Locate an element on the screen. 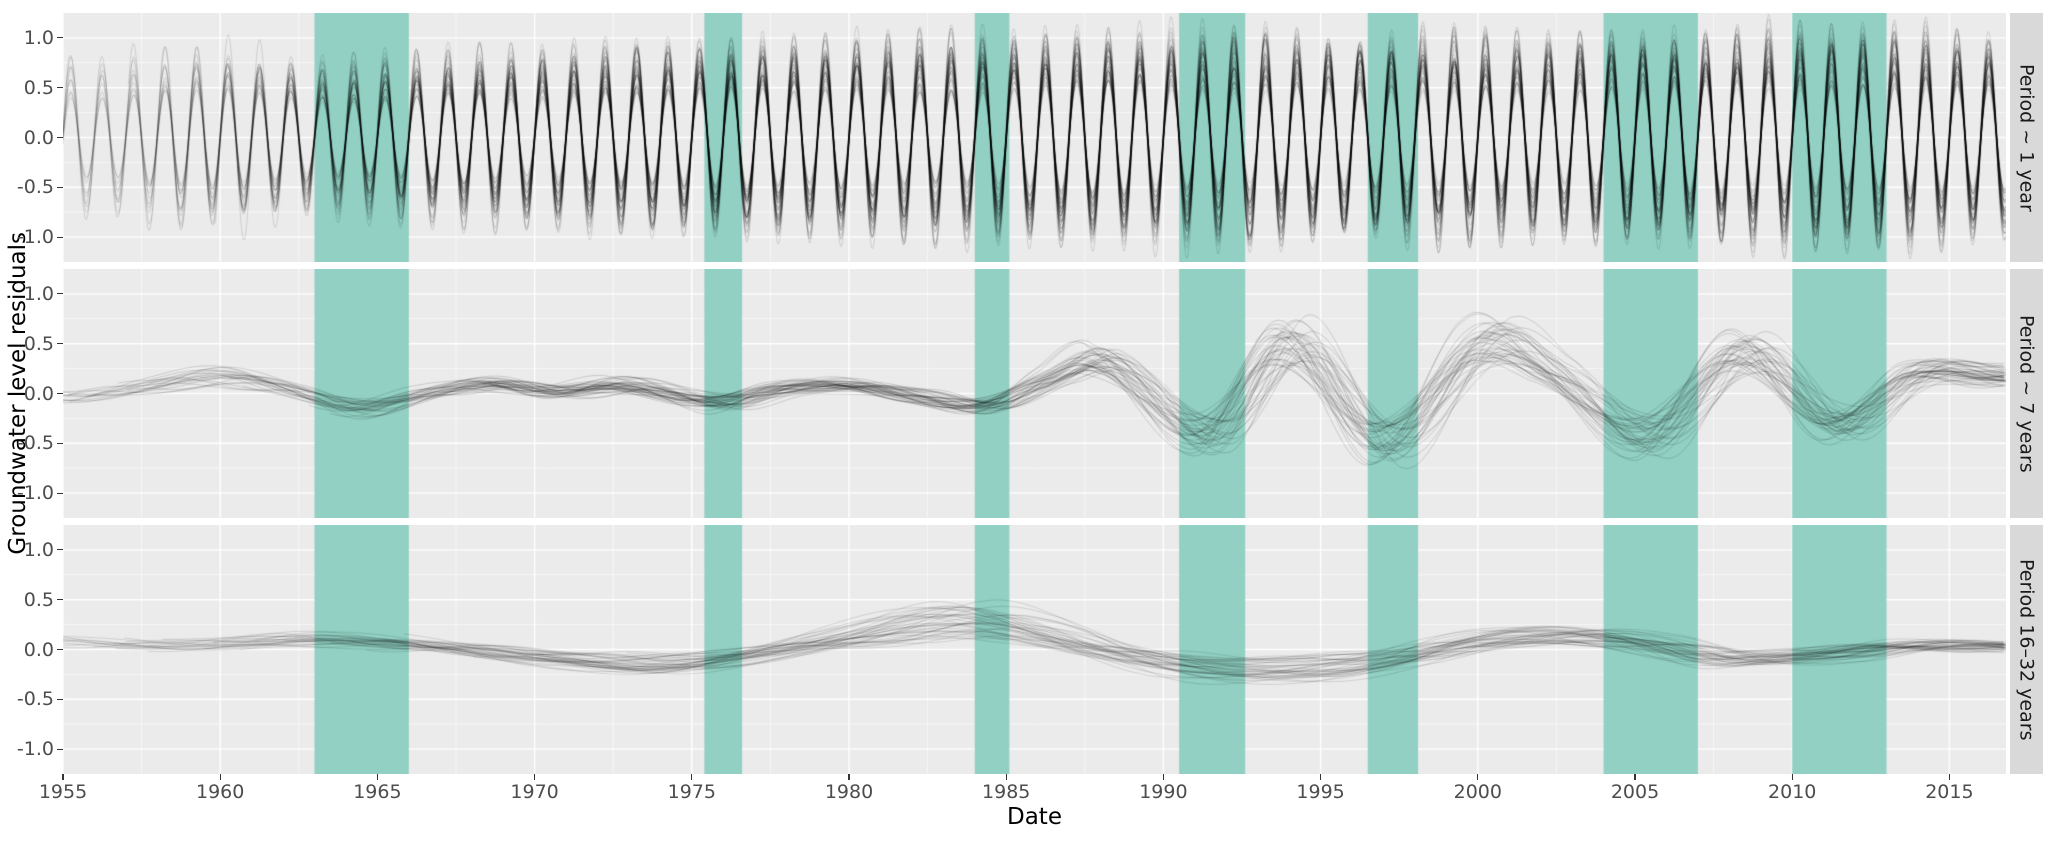 The width and height of the screenshot is (2067, 842). x-tick-label: 1995 is located at coordinates (1320, 792).